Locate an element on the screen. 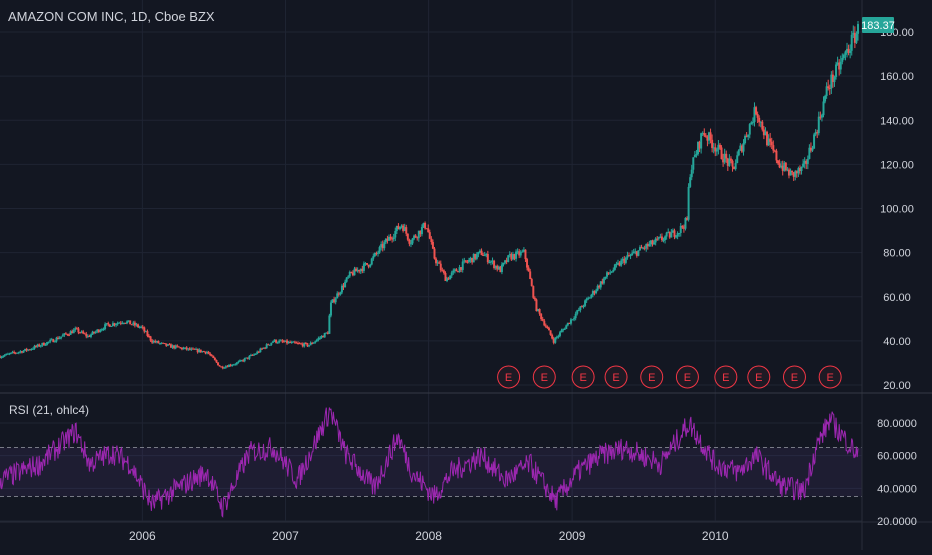 The width and height of the screenshot is (932, 555). rsi-tick-label: 60.0000 is located at coordinates (897, 457).